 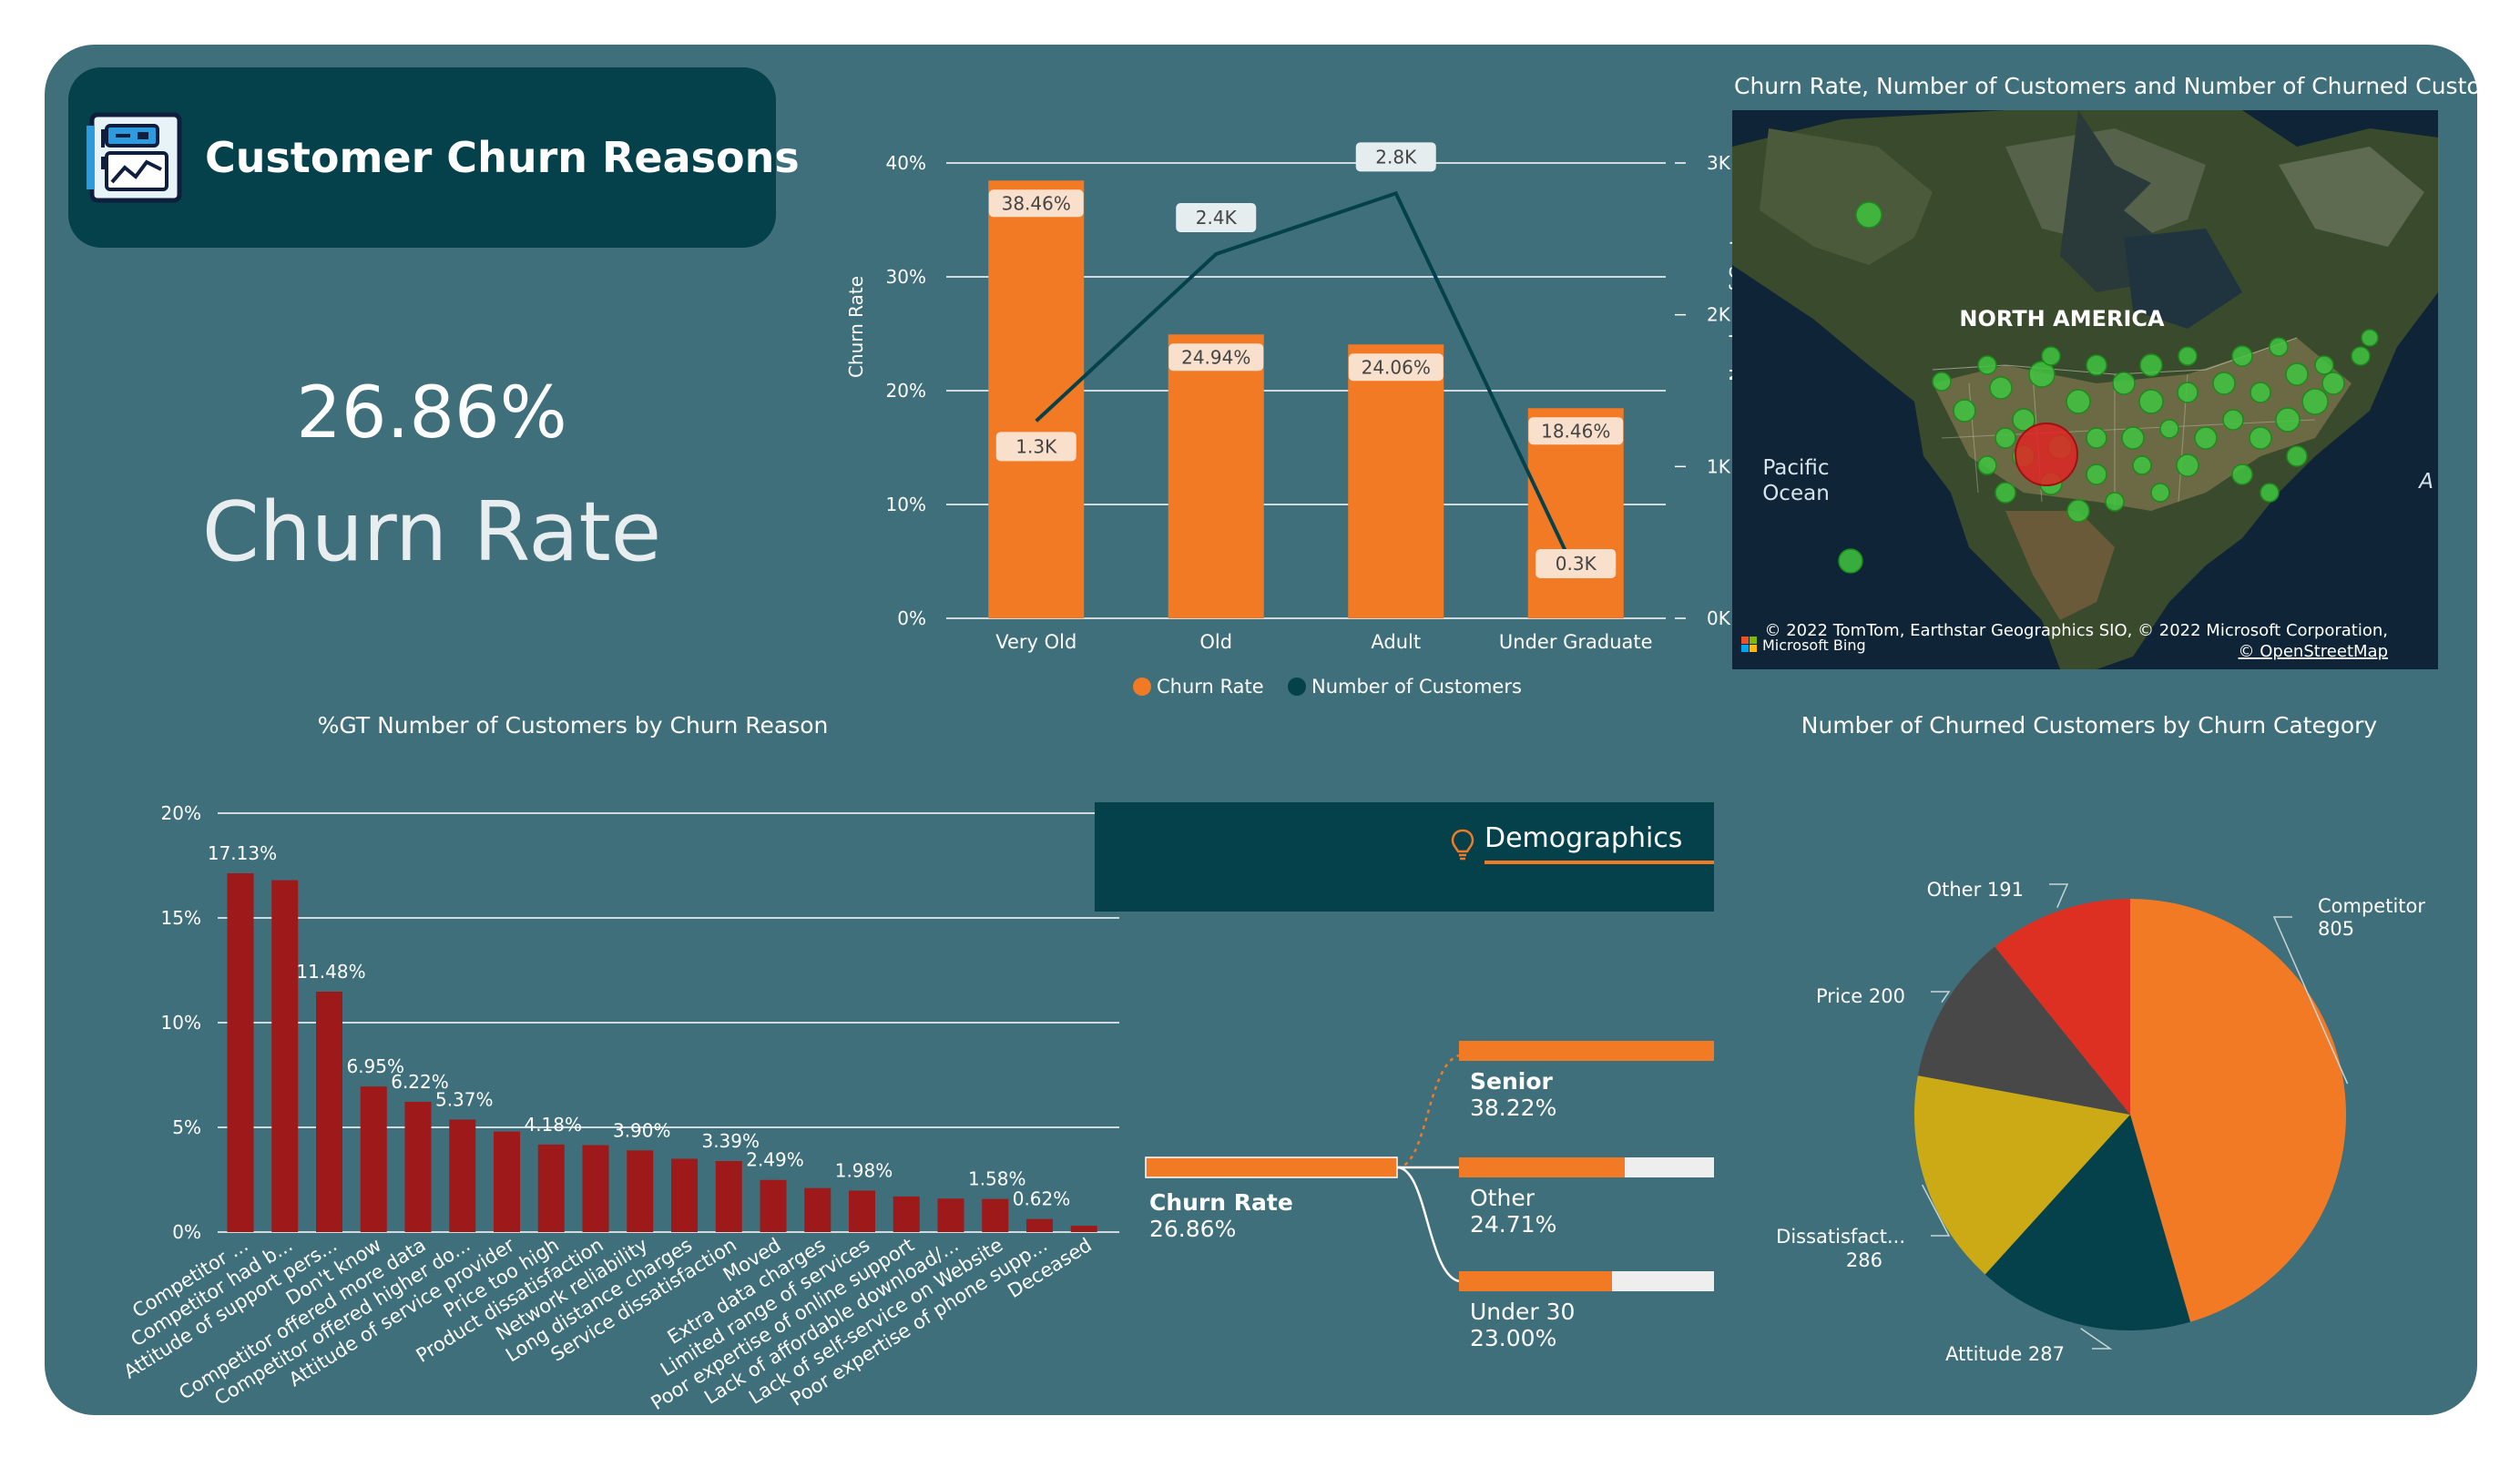 What do you see at coordinates (1210, 687) in the screenshot?
I see `legend-churn-rate: Churn Rate` at bounding box center [1210, 687].